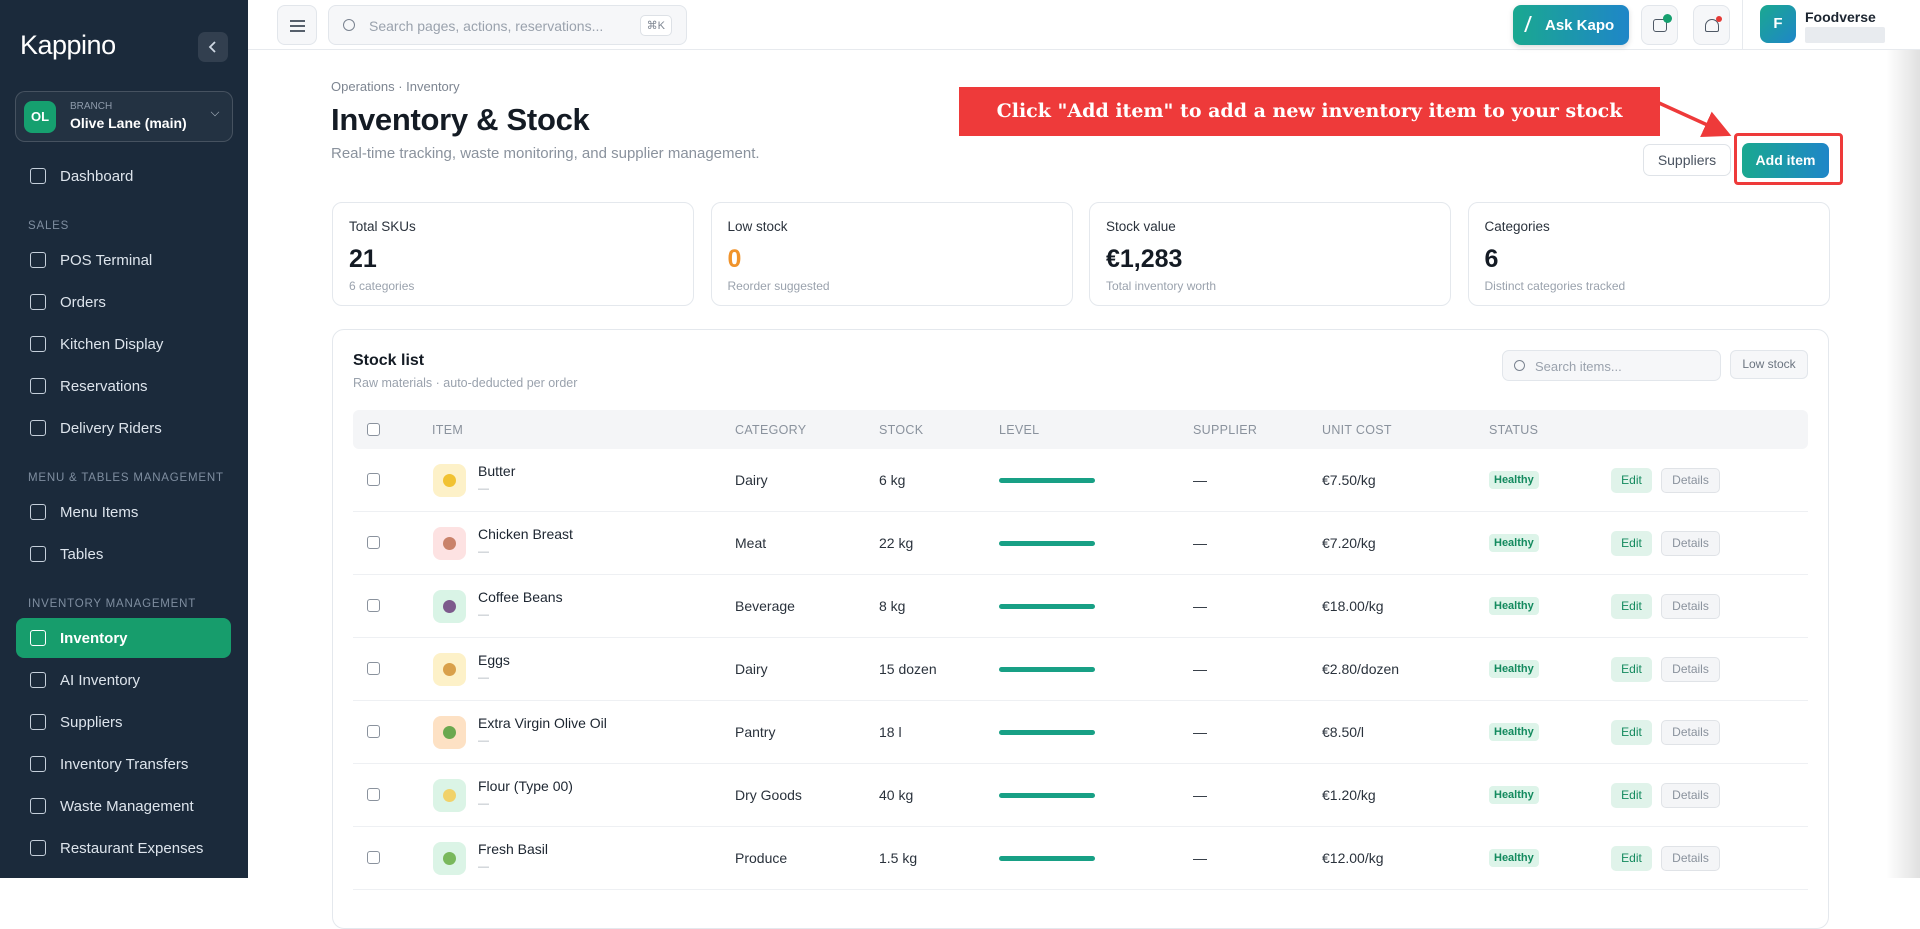 The width and height of the screenshot is (1920, 929). What do you see at coordinates (1687, 160) in the screenshot?
I see `suppliers-button: Suppliers` at bounding box center [1687, 160].